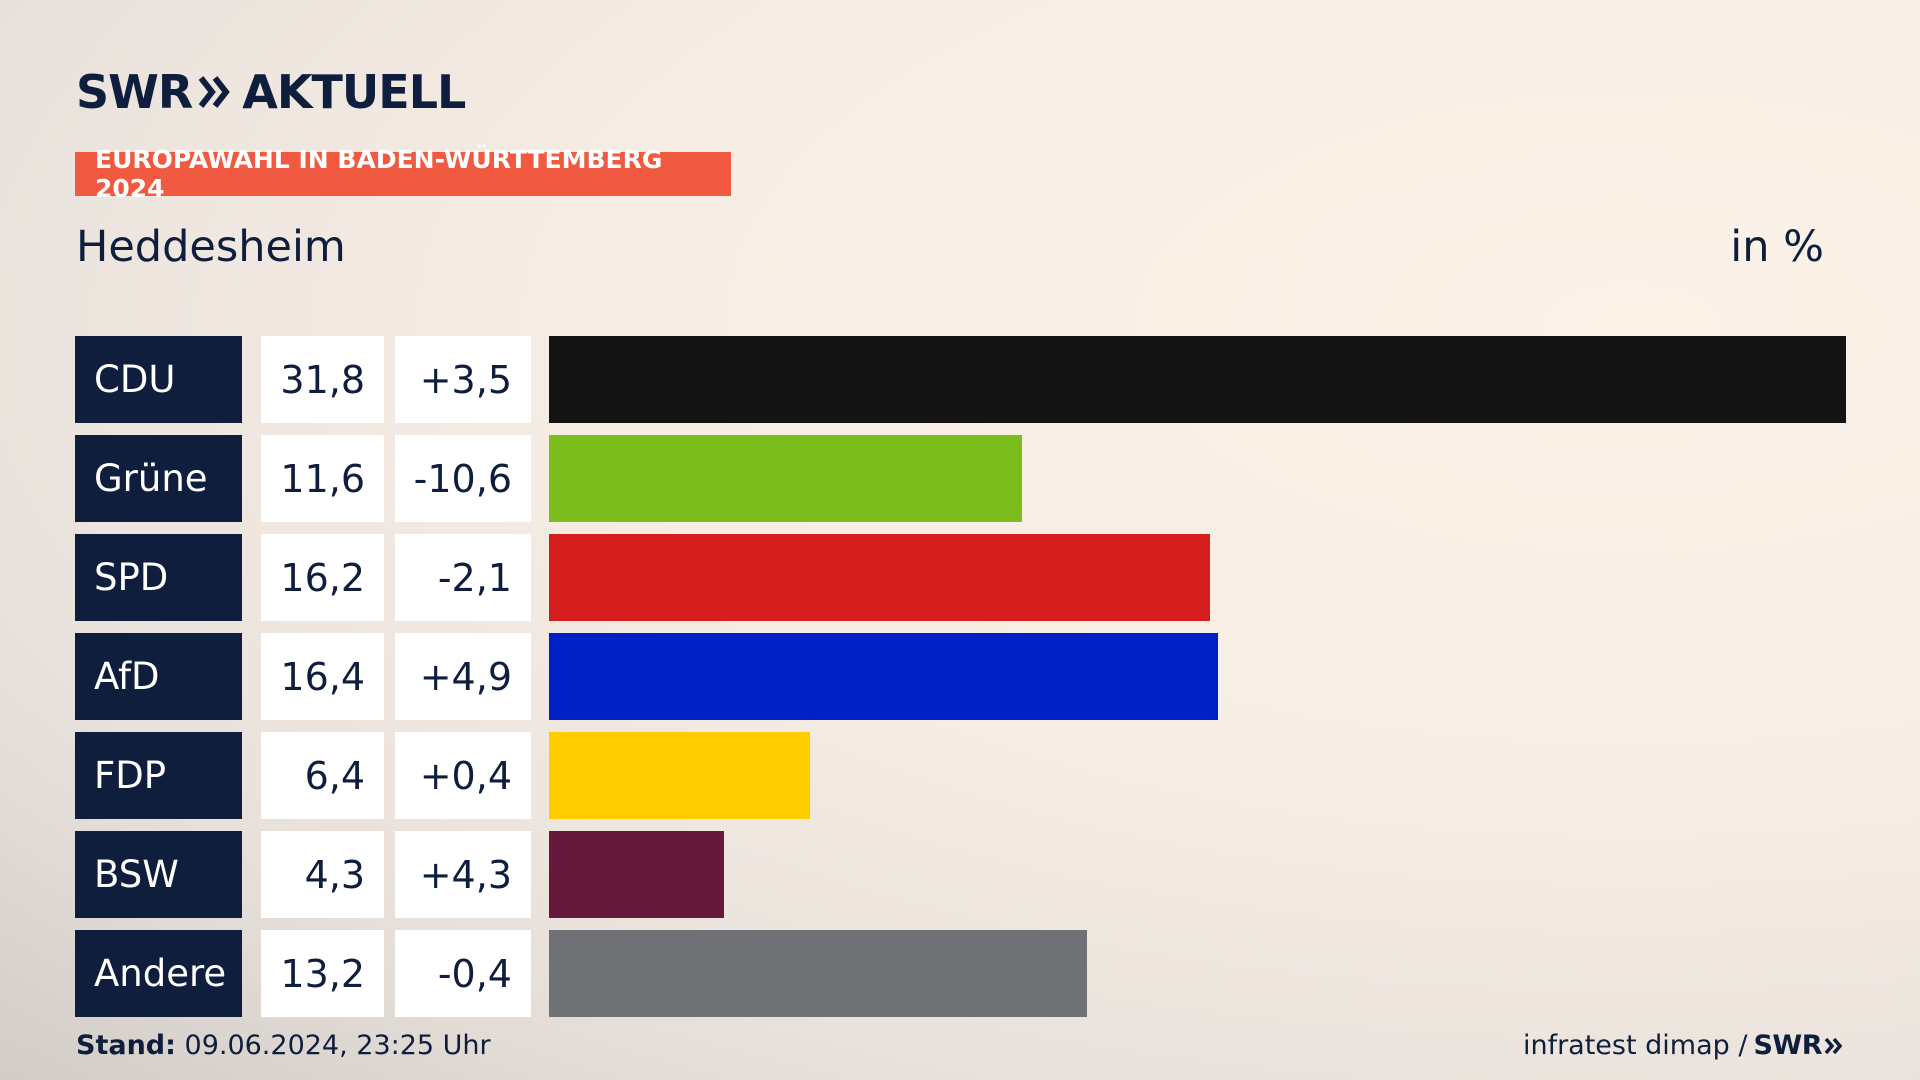 Image resolution: width=1920 pixels, height=1080 pixels. I want to click on result-row: CDU 31,8 +3,5, so click(960, 379).